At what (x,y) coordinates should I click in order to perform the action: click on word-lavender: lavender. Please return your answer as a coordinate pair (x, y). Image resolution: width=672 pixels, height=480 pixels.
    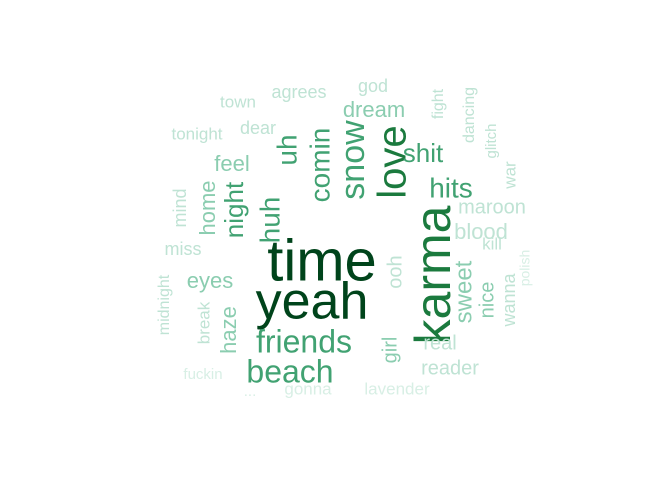
    Looking at the image, I should click on (397, 388).